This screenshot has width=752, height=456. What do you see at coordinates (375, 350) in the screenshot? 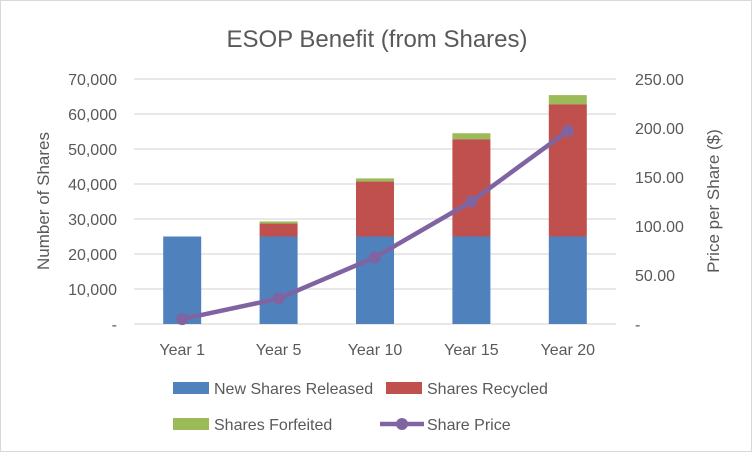
I see `x-tick-label: Year 10` at bounding box center [375, 350].